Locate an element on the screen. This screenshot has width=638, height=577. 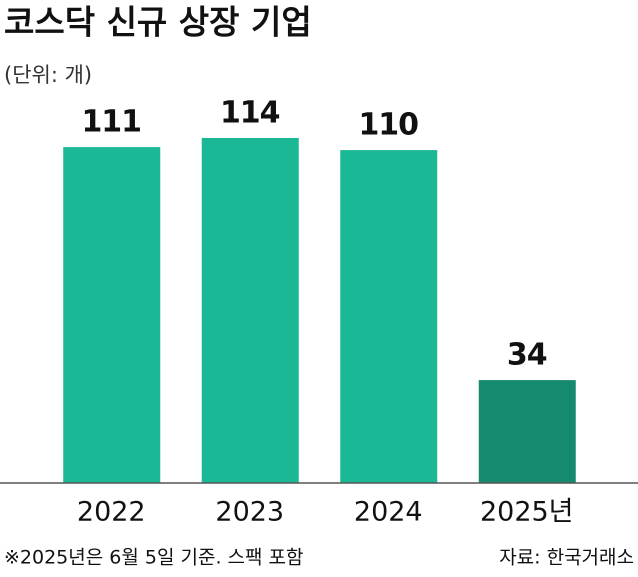
footnote: ※2025년은 6월 5일 기준. 스팩 포함 is located at coordinates (154, 558).